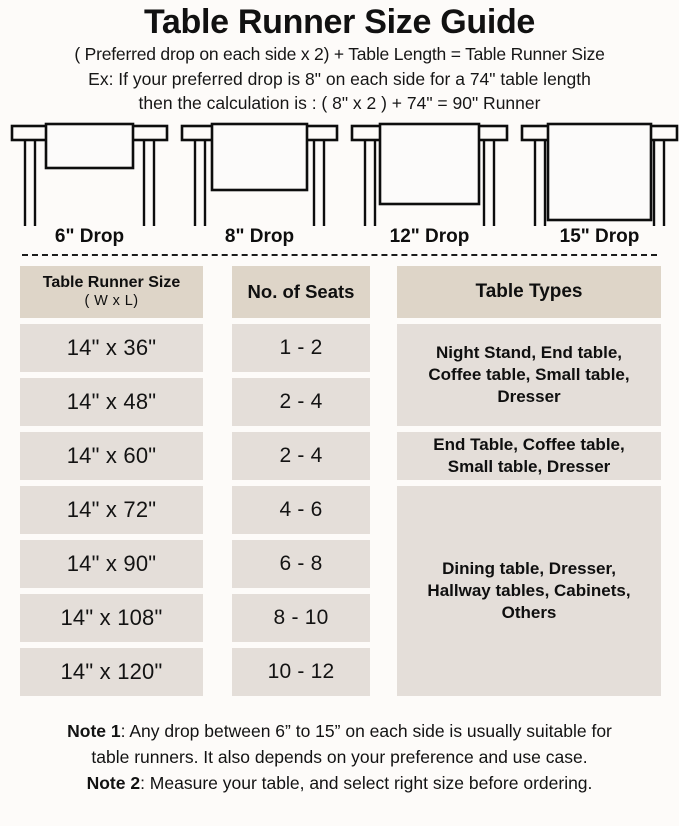  I want to click on header-cell-runner-size: Table Runner Size ( W x L), so click(111, 291).